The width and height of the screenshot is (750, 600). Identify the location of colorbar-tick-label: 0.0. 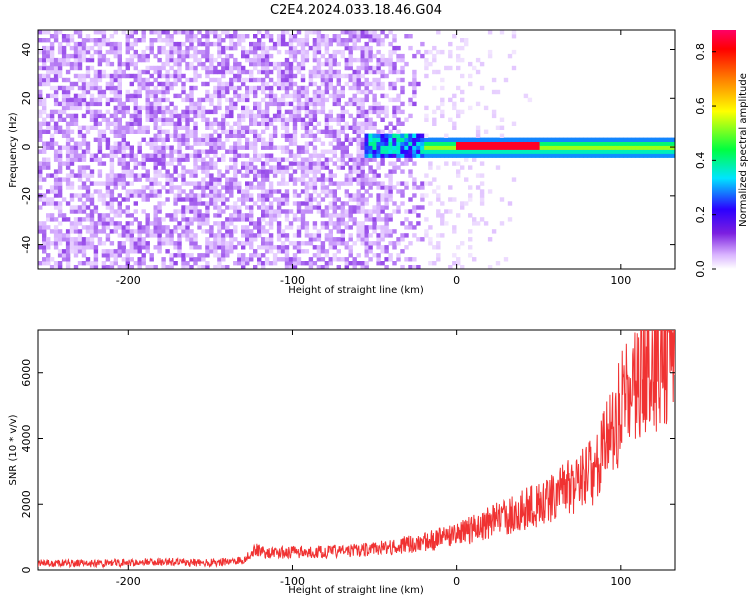
(700, 269).